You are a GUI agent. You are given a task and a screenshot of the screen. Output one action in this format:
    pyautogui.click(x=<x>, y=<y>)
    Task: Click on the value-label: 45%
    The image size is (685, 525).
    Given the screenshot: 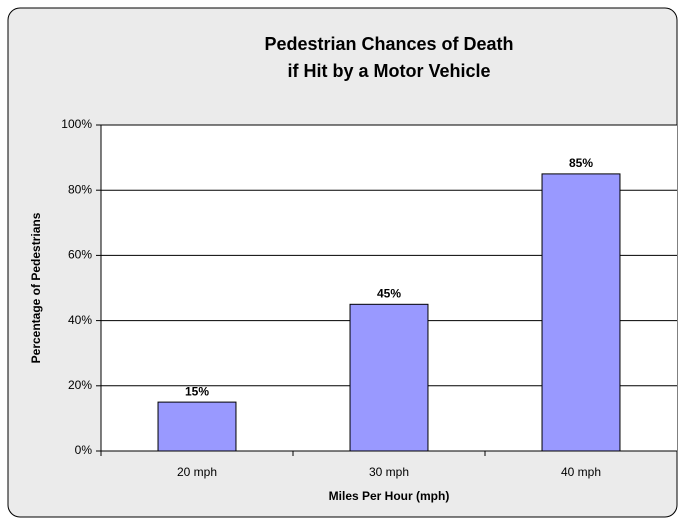 What is the action you would take?
    pyautogui.click(x=389, y=293)
    